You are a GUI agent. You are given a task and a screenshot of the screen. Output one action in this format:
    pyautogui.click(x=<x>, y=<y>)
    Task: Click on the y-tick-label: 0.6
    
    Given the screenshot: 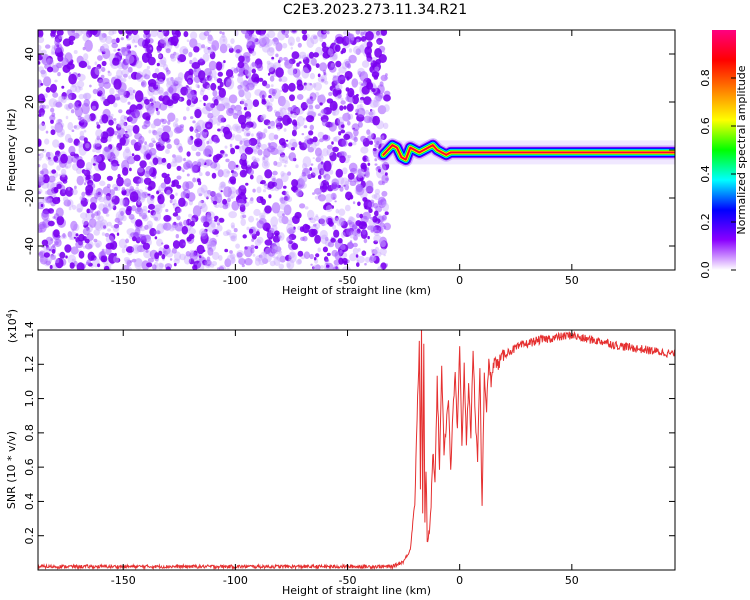 What is the action you would take?
    pyautogui.click(x=29, y=467)
    